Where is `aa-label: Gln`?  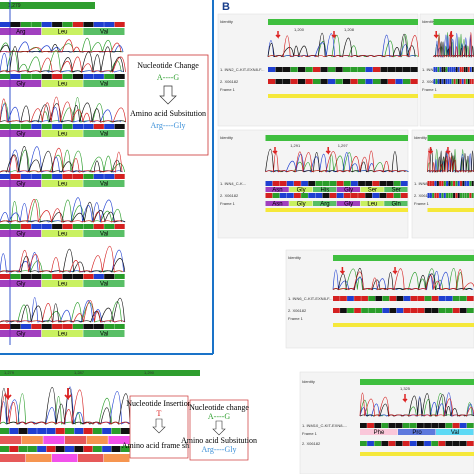
aa-label: Gln is located at coordinates (395, 205).